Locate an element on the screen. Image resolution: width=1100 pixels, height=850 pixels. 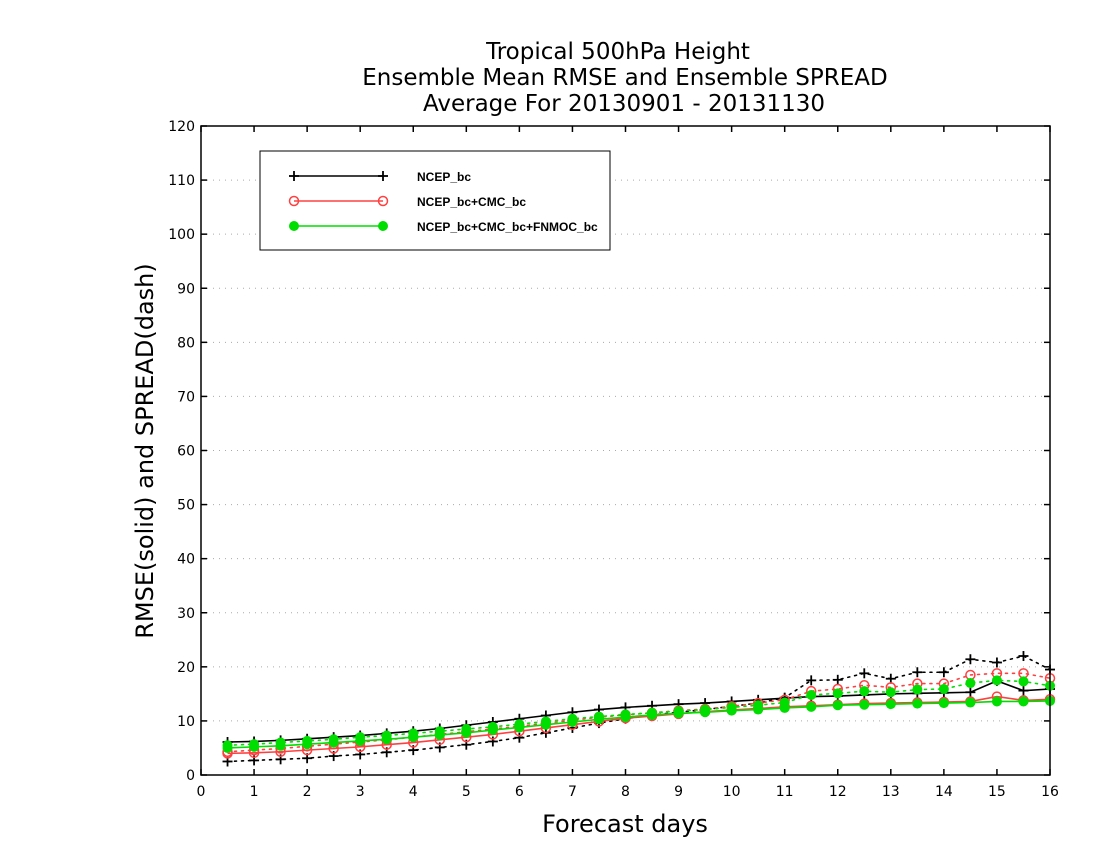
series-NCEP_bc+CMC_bc+FNMOC_bc is located at coordinates (638, 714).